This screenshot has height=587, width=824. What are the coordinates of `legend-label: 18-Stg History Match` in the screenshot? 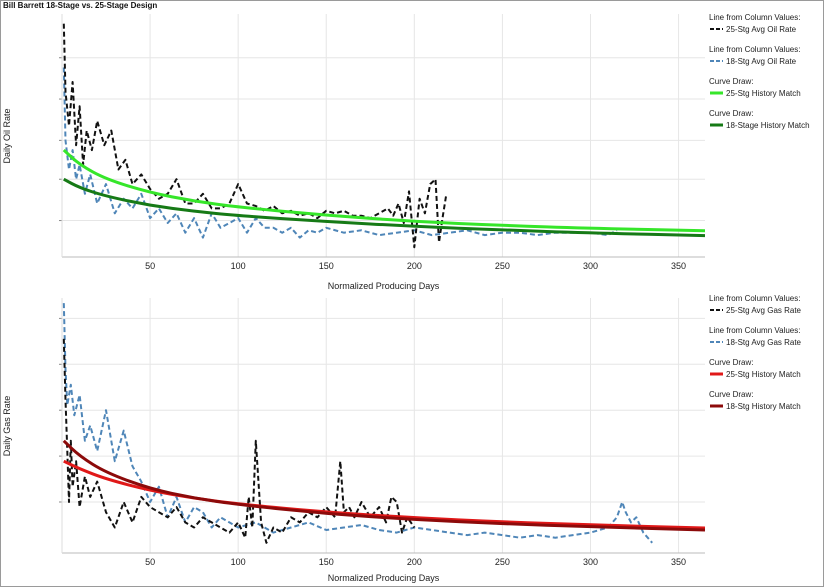 It's located at (763, 406).